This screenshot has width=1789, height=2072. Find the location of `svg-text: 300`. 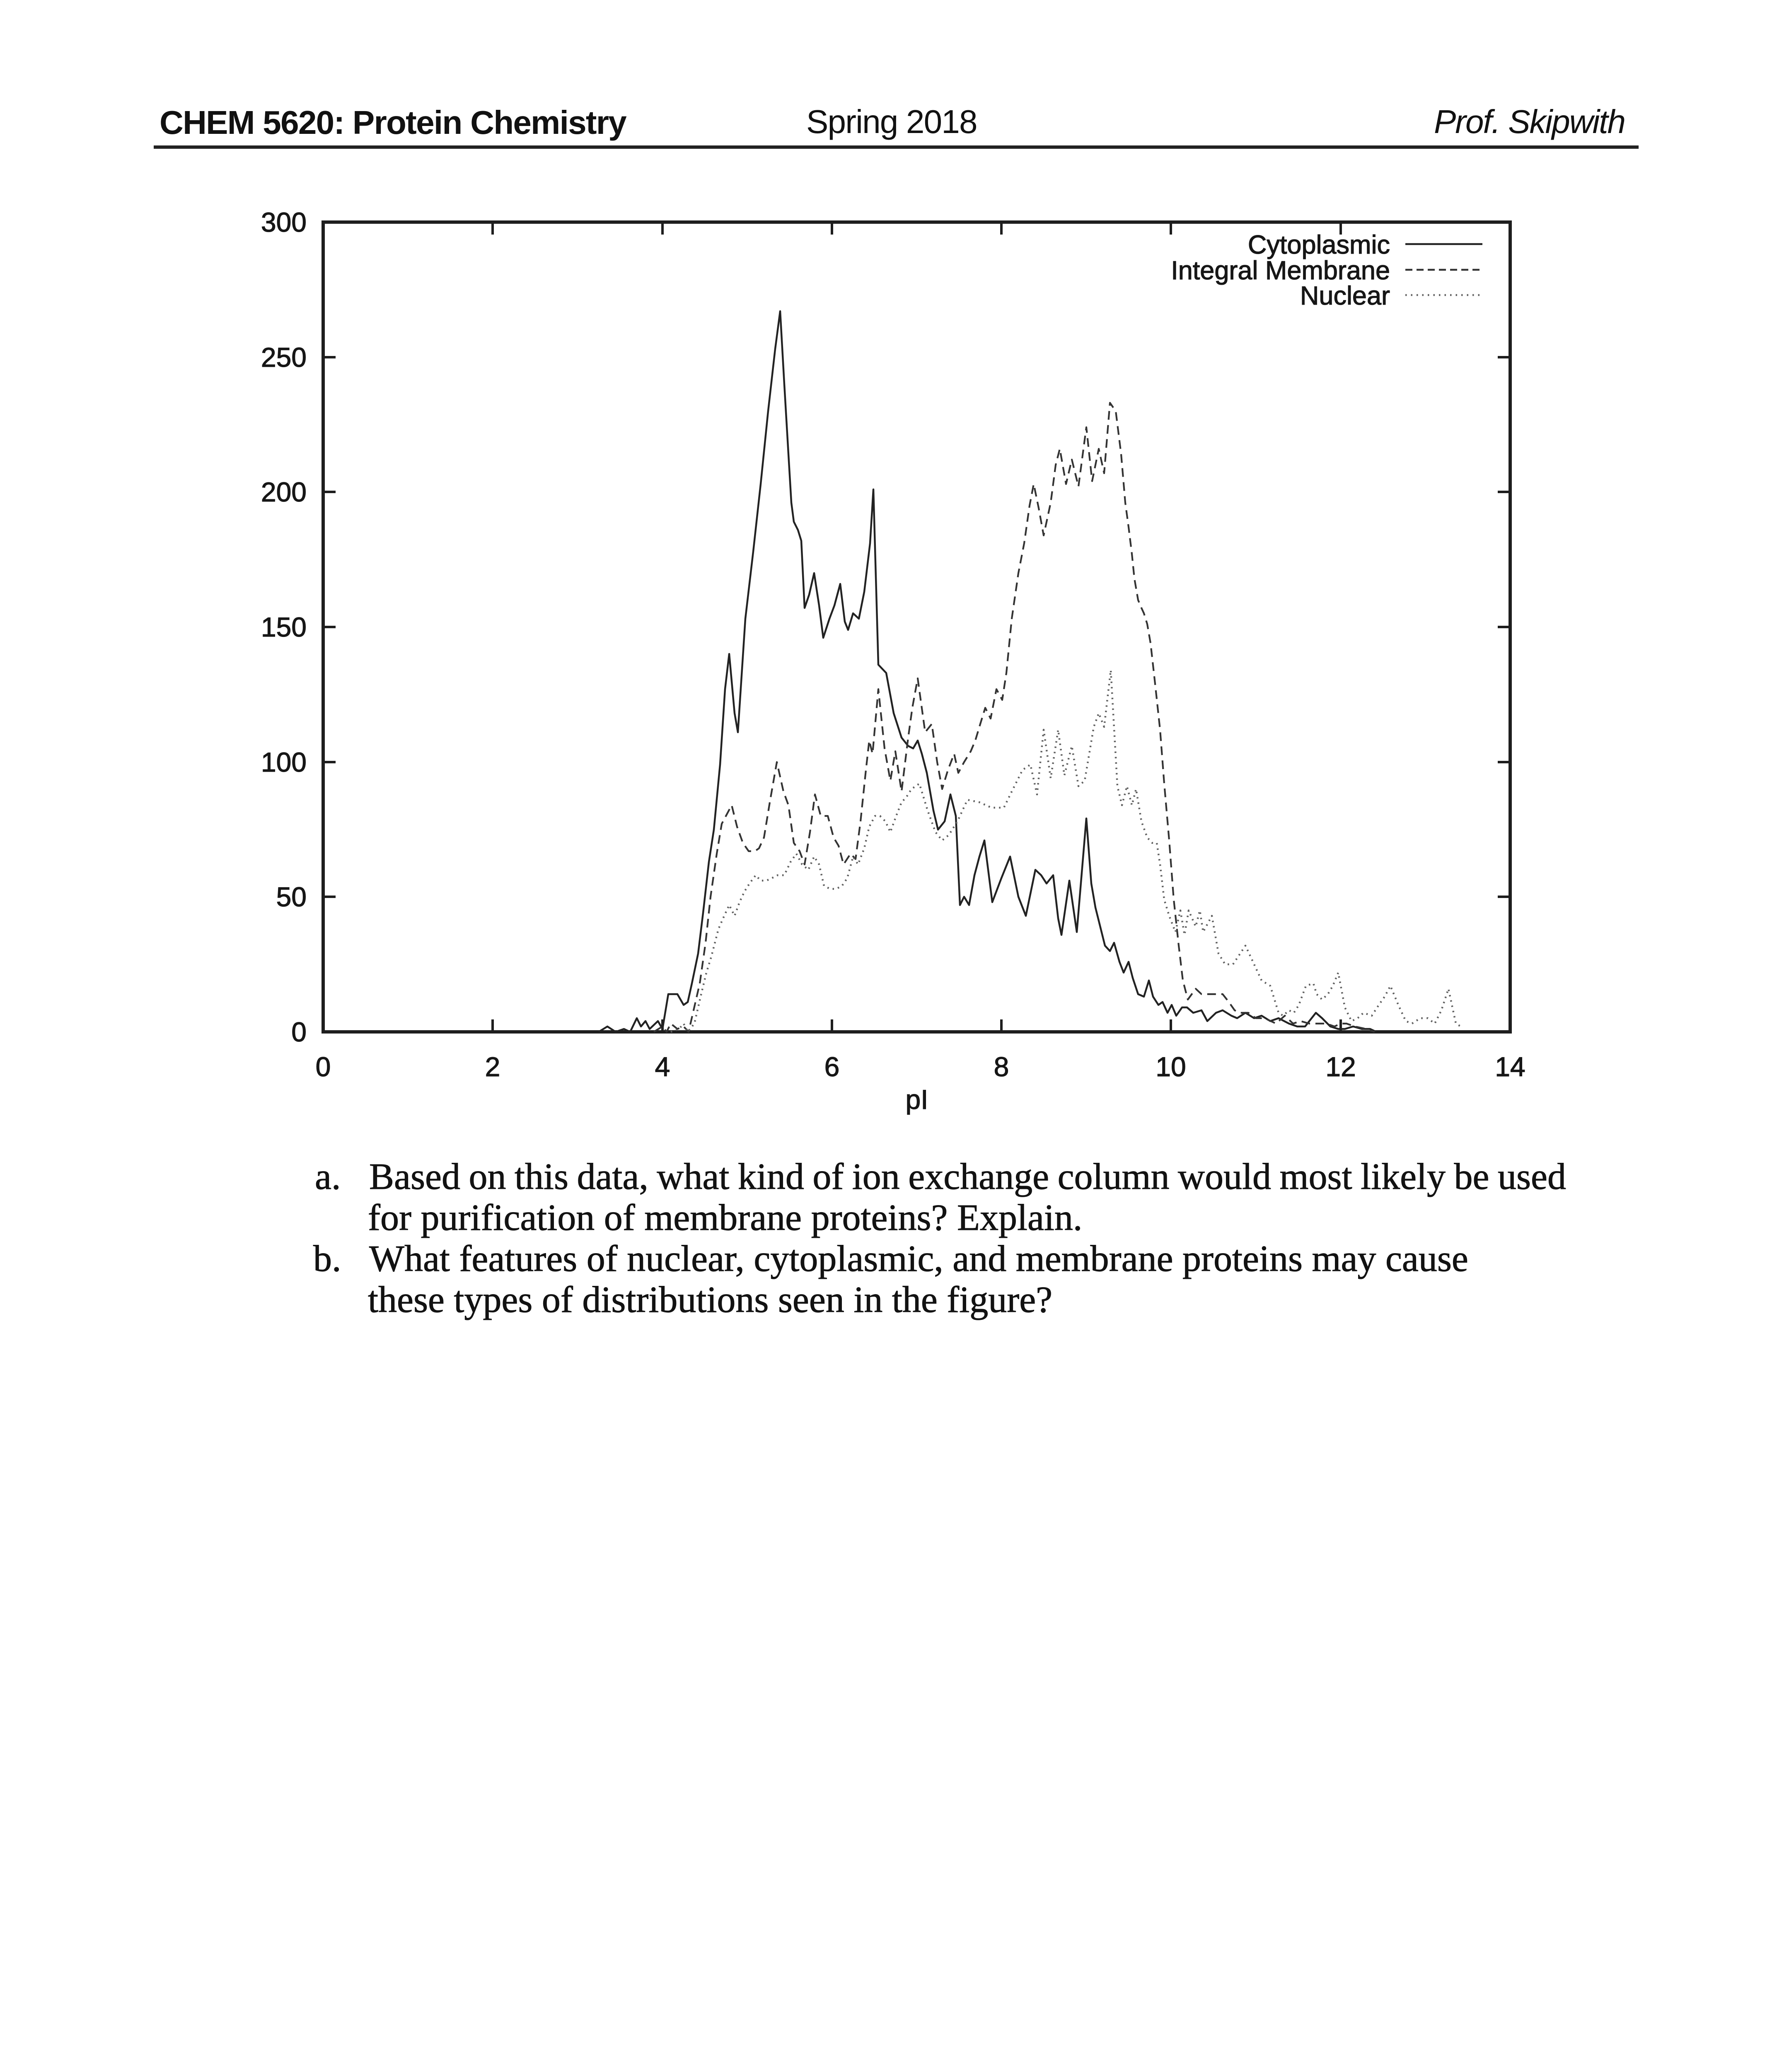

svg-text: 300 is located at coordinates (284, 222).